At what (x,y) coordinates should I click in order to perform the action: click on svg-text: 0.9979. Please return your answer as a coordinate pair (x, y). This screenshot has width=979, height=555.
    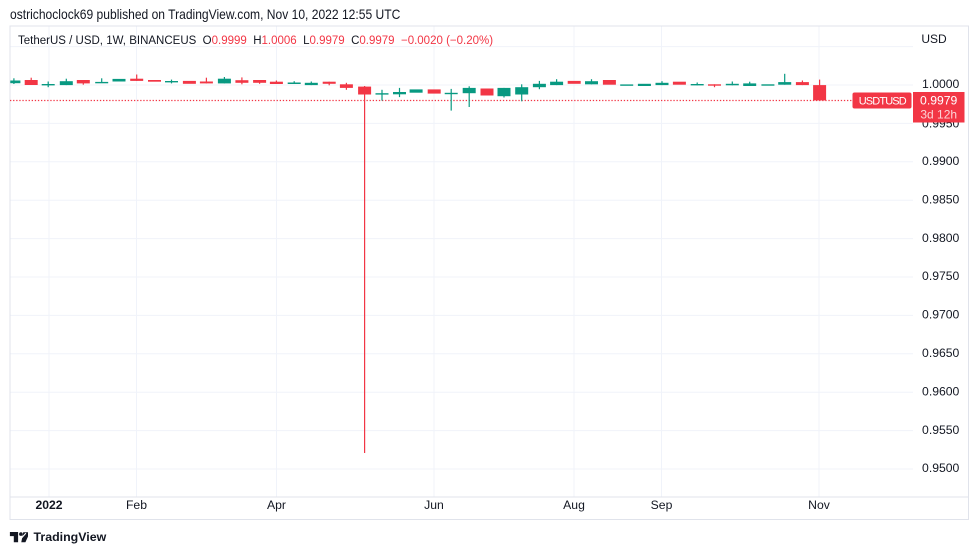
    Looking at the image, I should click on (938, 100).